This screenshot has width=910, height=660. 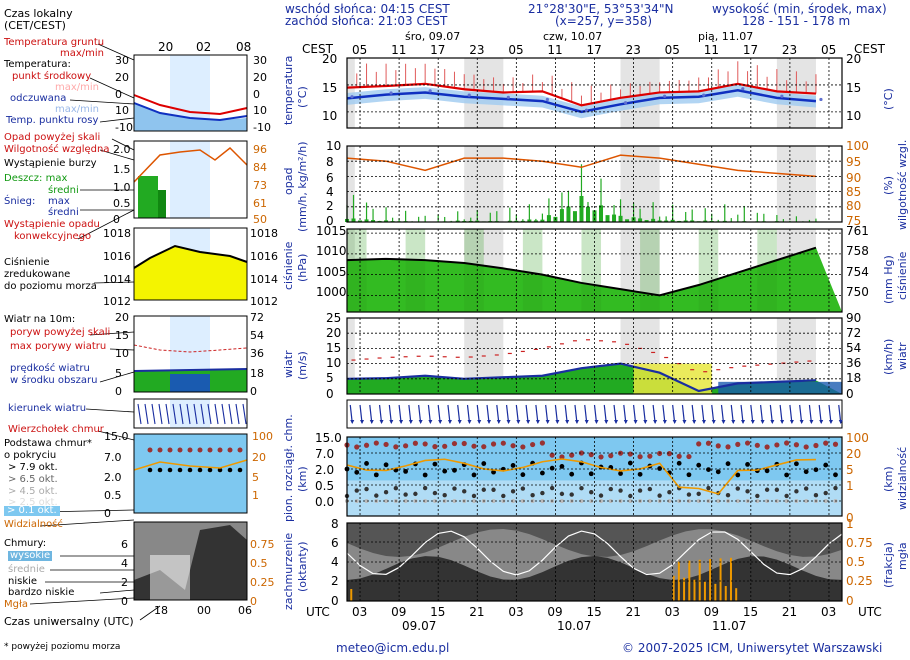 What do you see at coordinates (854, 454) in the screenshot?
I see `visibility-tick-right: 20` at bounding box center [854, 454].